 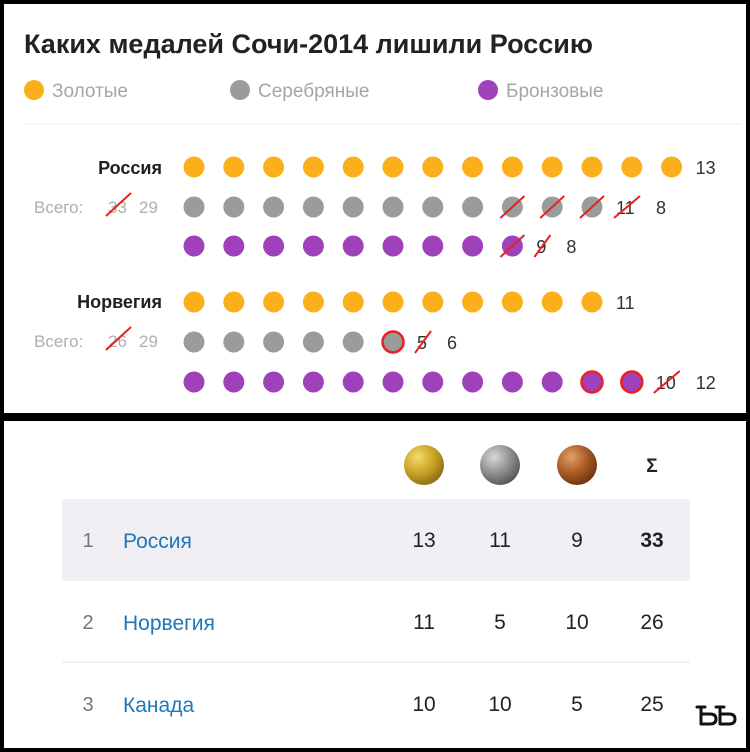 I want to click on table-row: 1 Россия 13 11 9 33, so click(x=376, y=539).